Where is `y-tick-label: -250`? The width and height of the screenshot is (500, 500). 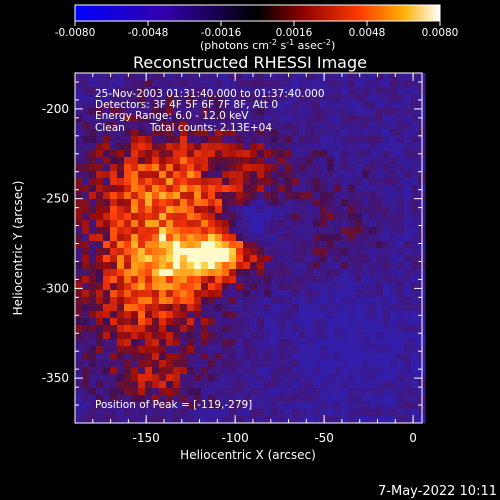 y-tick-label: -250 is located at coordinates (55, 199).